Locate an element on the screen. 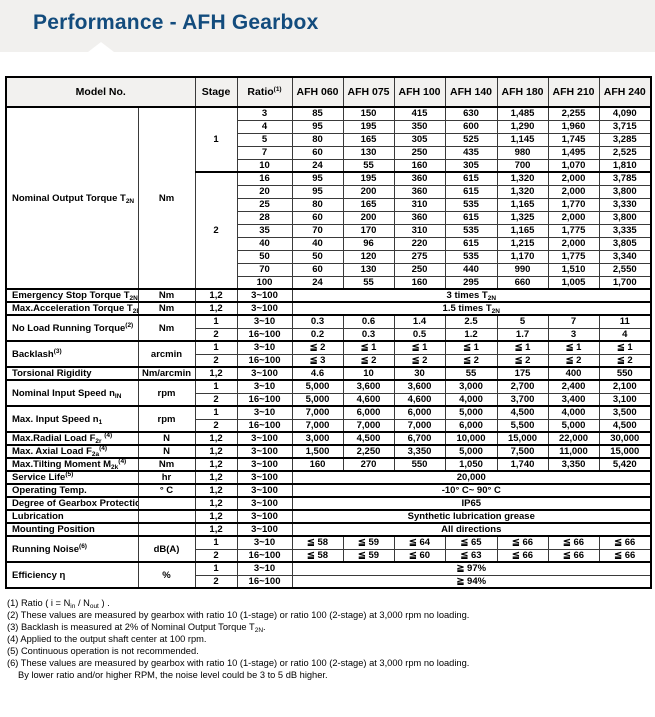 This screenshot has height=717, width=655. value-cell: 600 is located at coordinates (471, 126).